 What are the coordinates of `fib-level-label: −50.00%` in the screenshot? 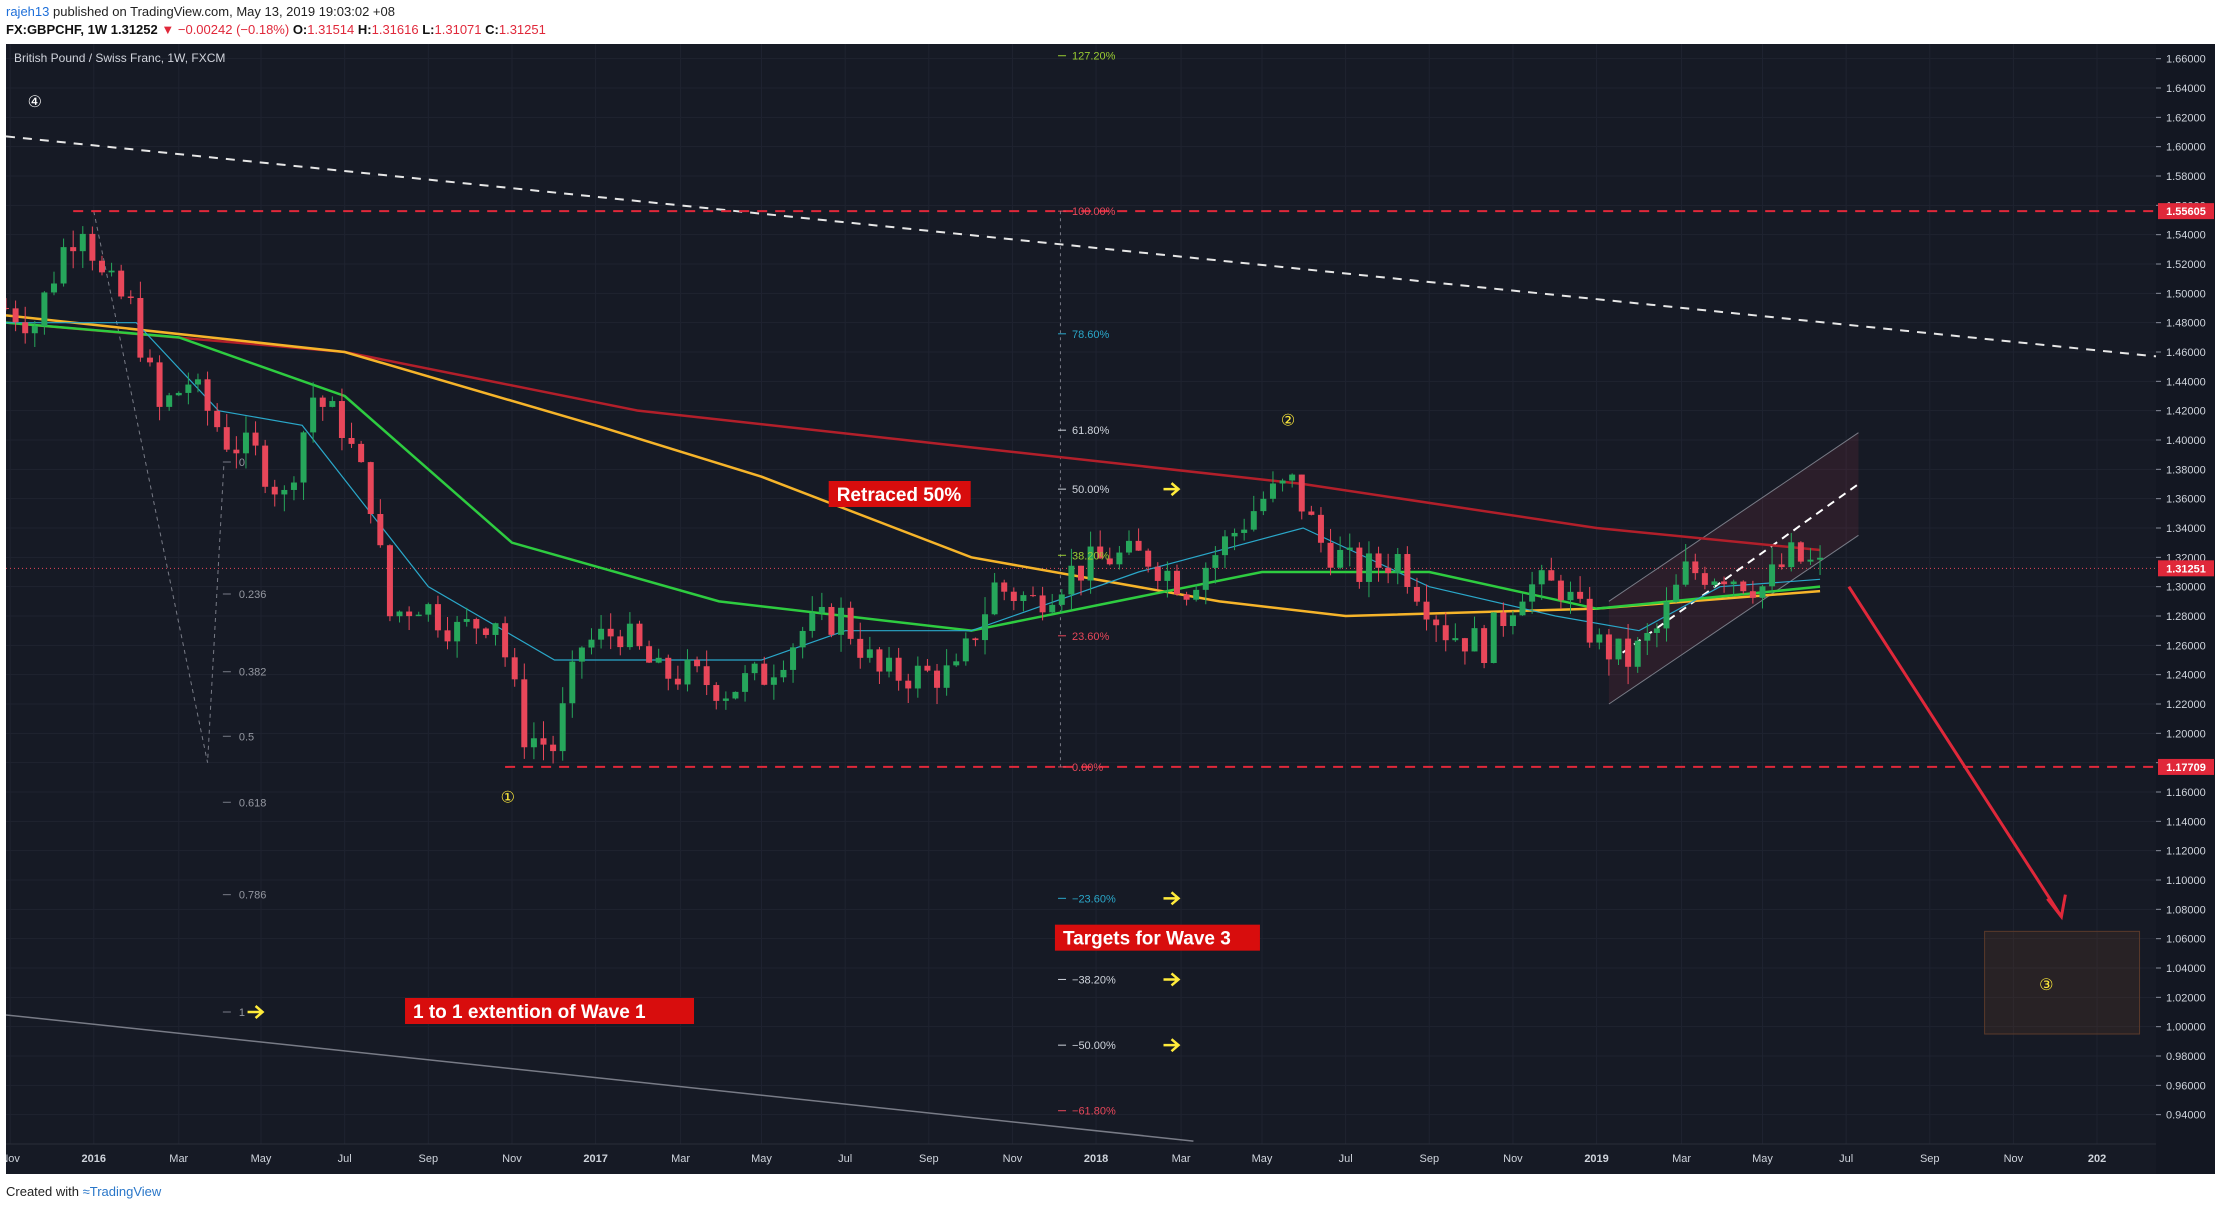 It's located at (1094, 1046).